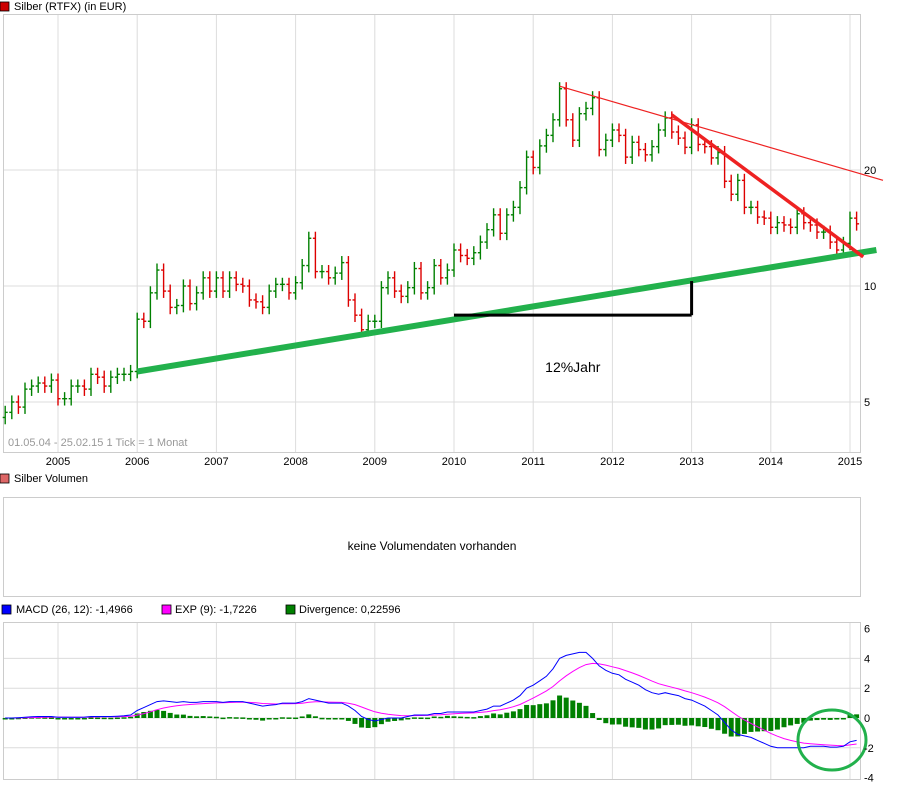 This screenshot has width=907, height=789. I want to click on price-legend-label: Silber (RTFX) (in EUR), so click(70, 7).